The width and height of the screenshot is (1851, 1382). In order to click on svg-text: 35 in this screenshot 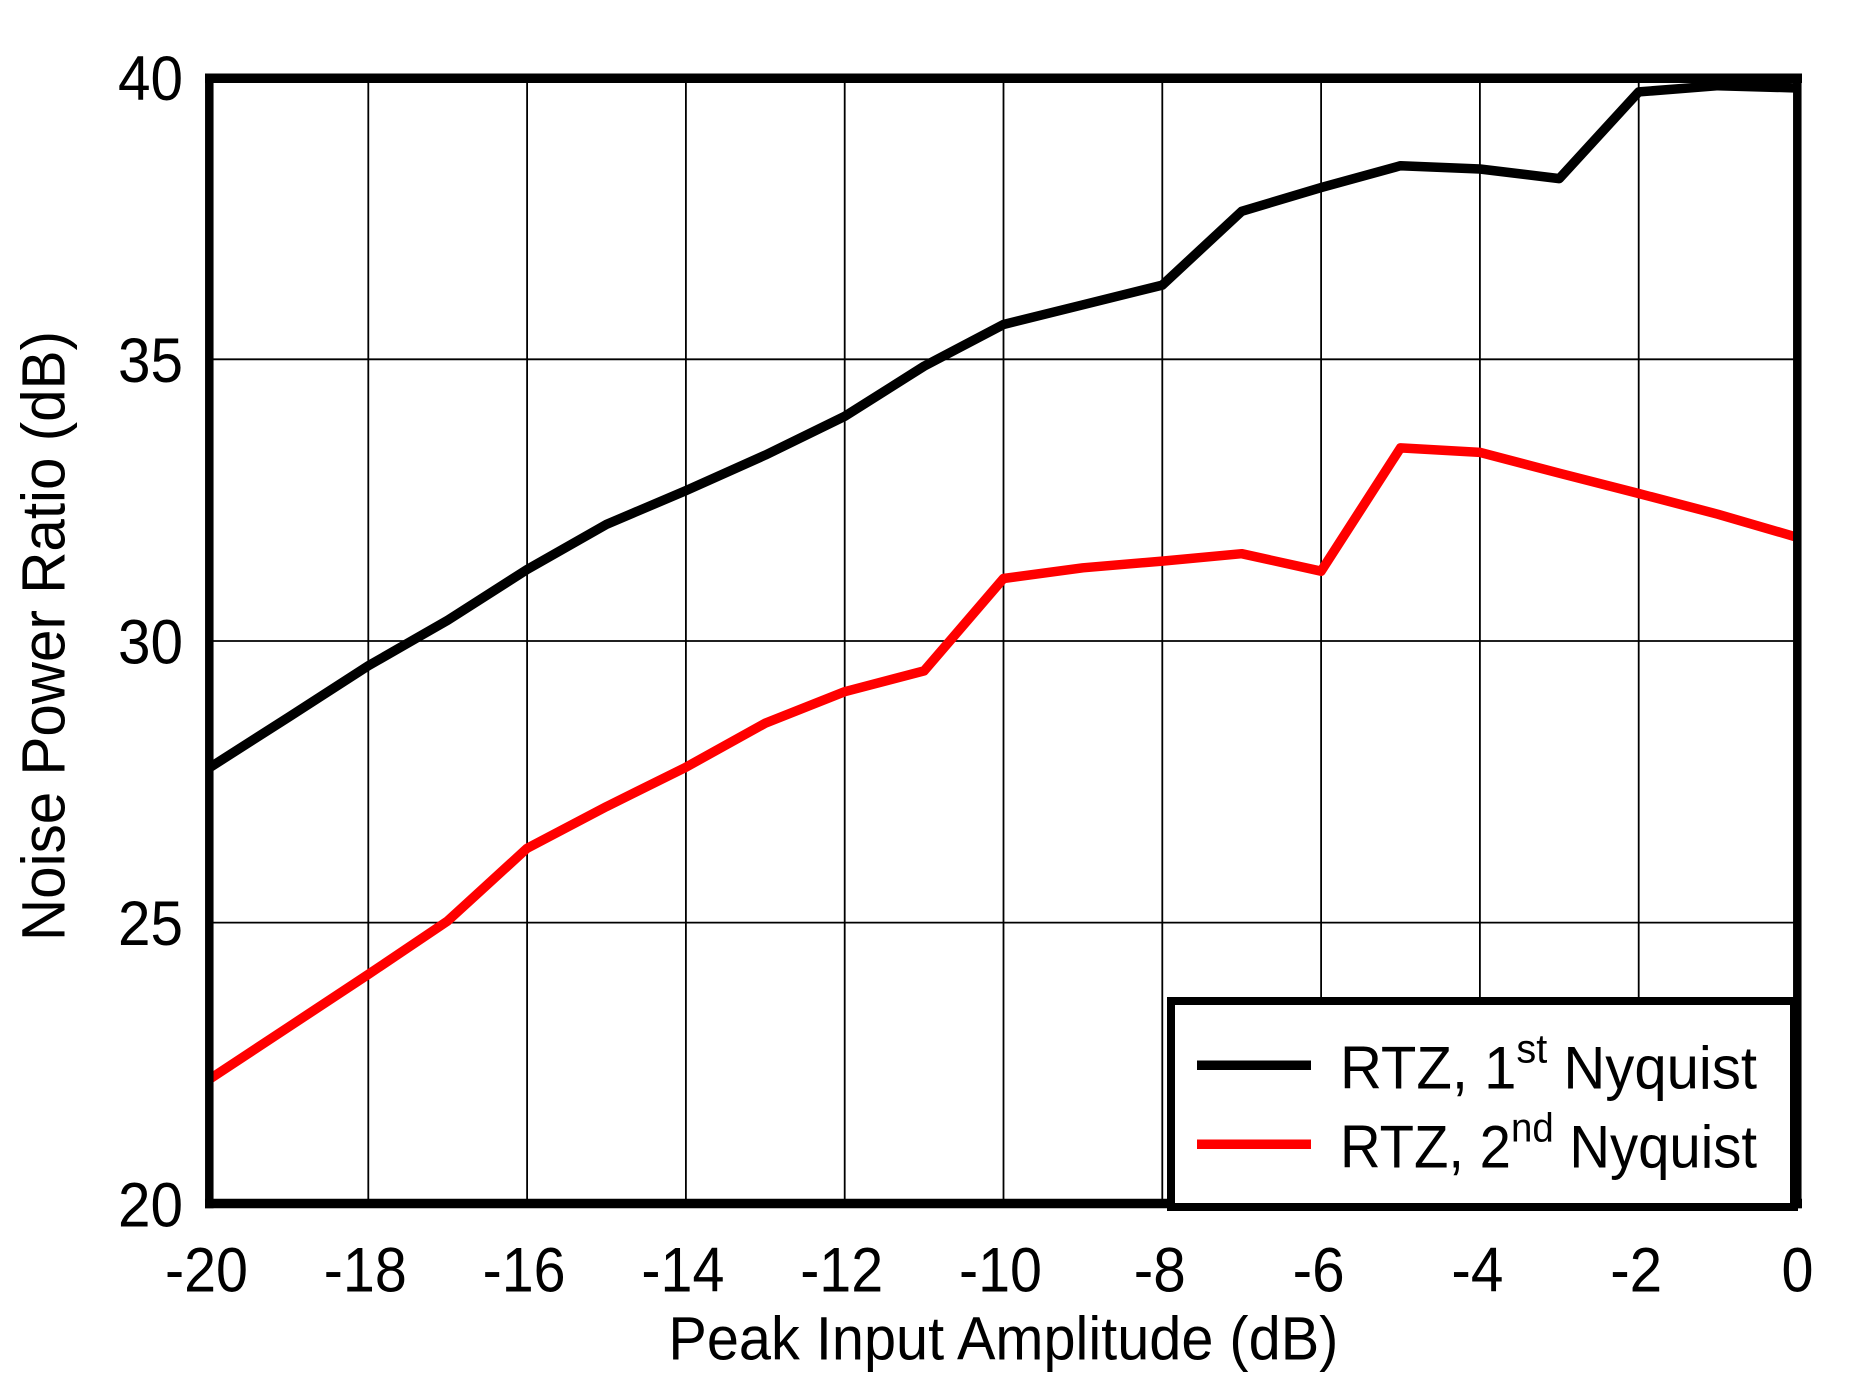, I will do `click(150, 361)`.